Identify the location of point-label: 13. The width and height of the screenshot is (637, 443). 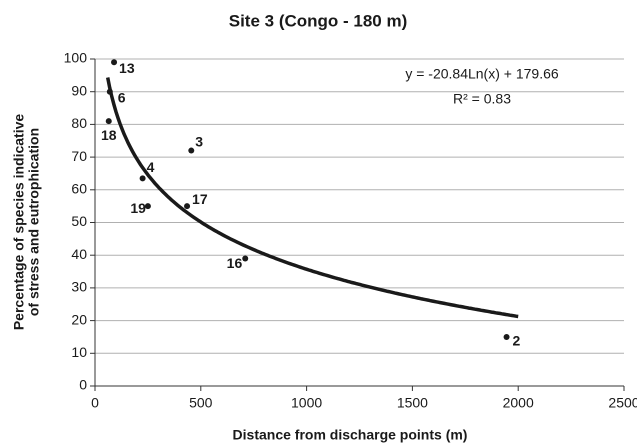
(127, 68).